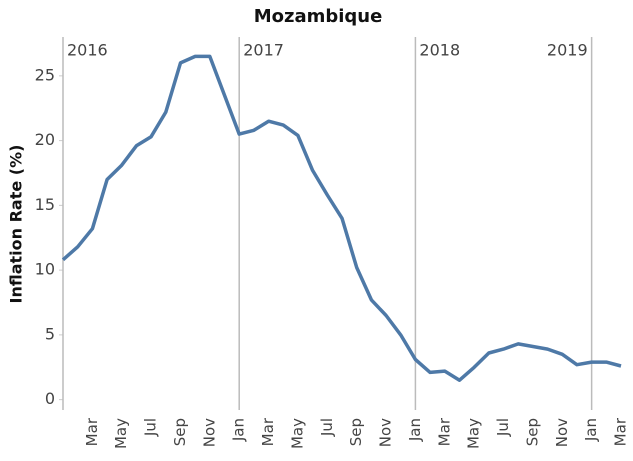  I want to click on year-label: 2018, so click(439, 50).